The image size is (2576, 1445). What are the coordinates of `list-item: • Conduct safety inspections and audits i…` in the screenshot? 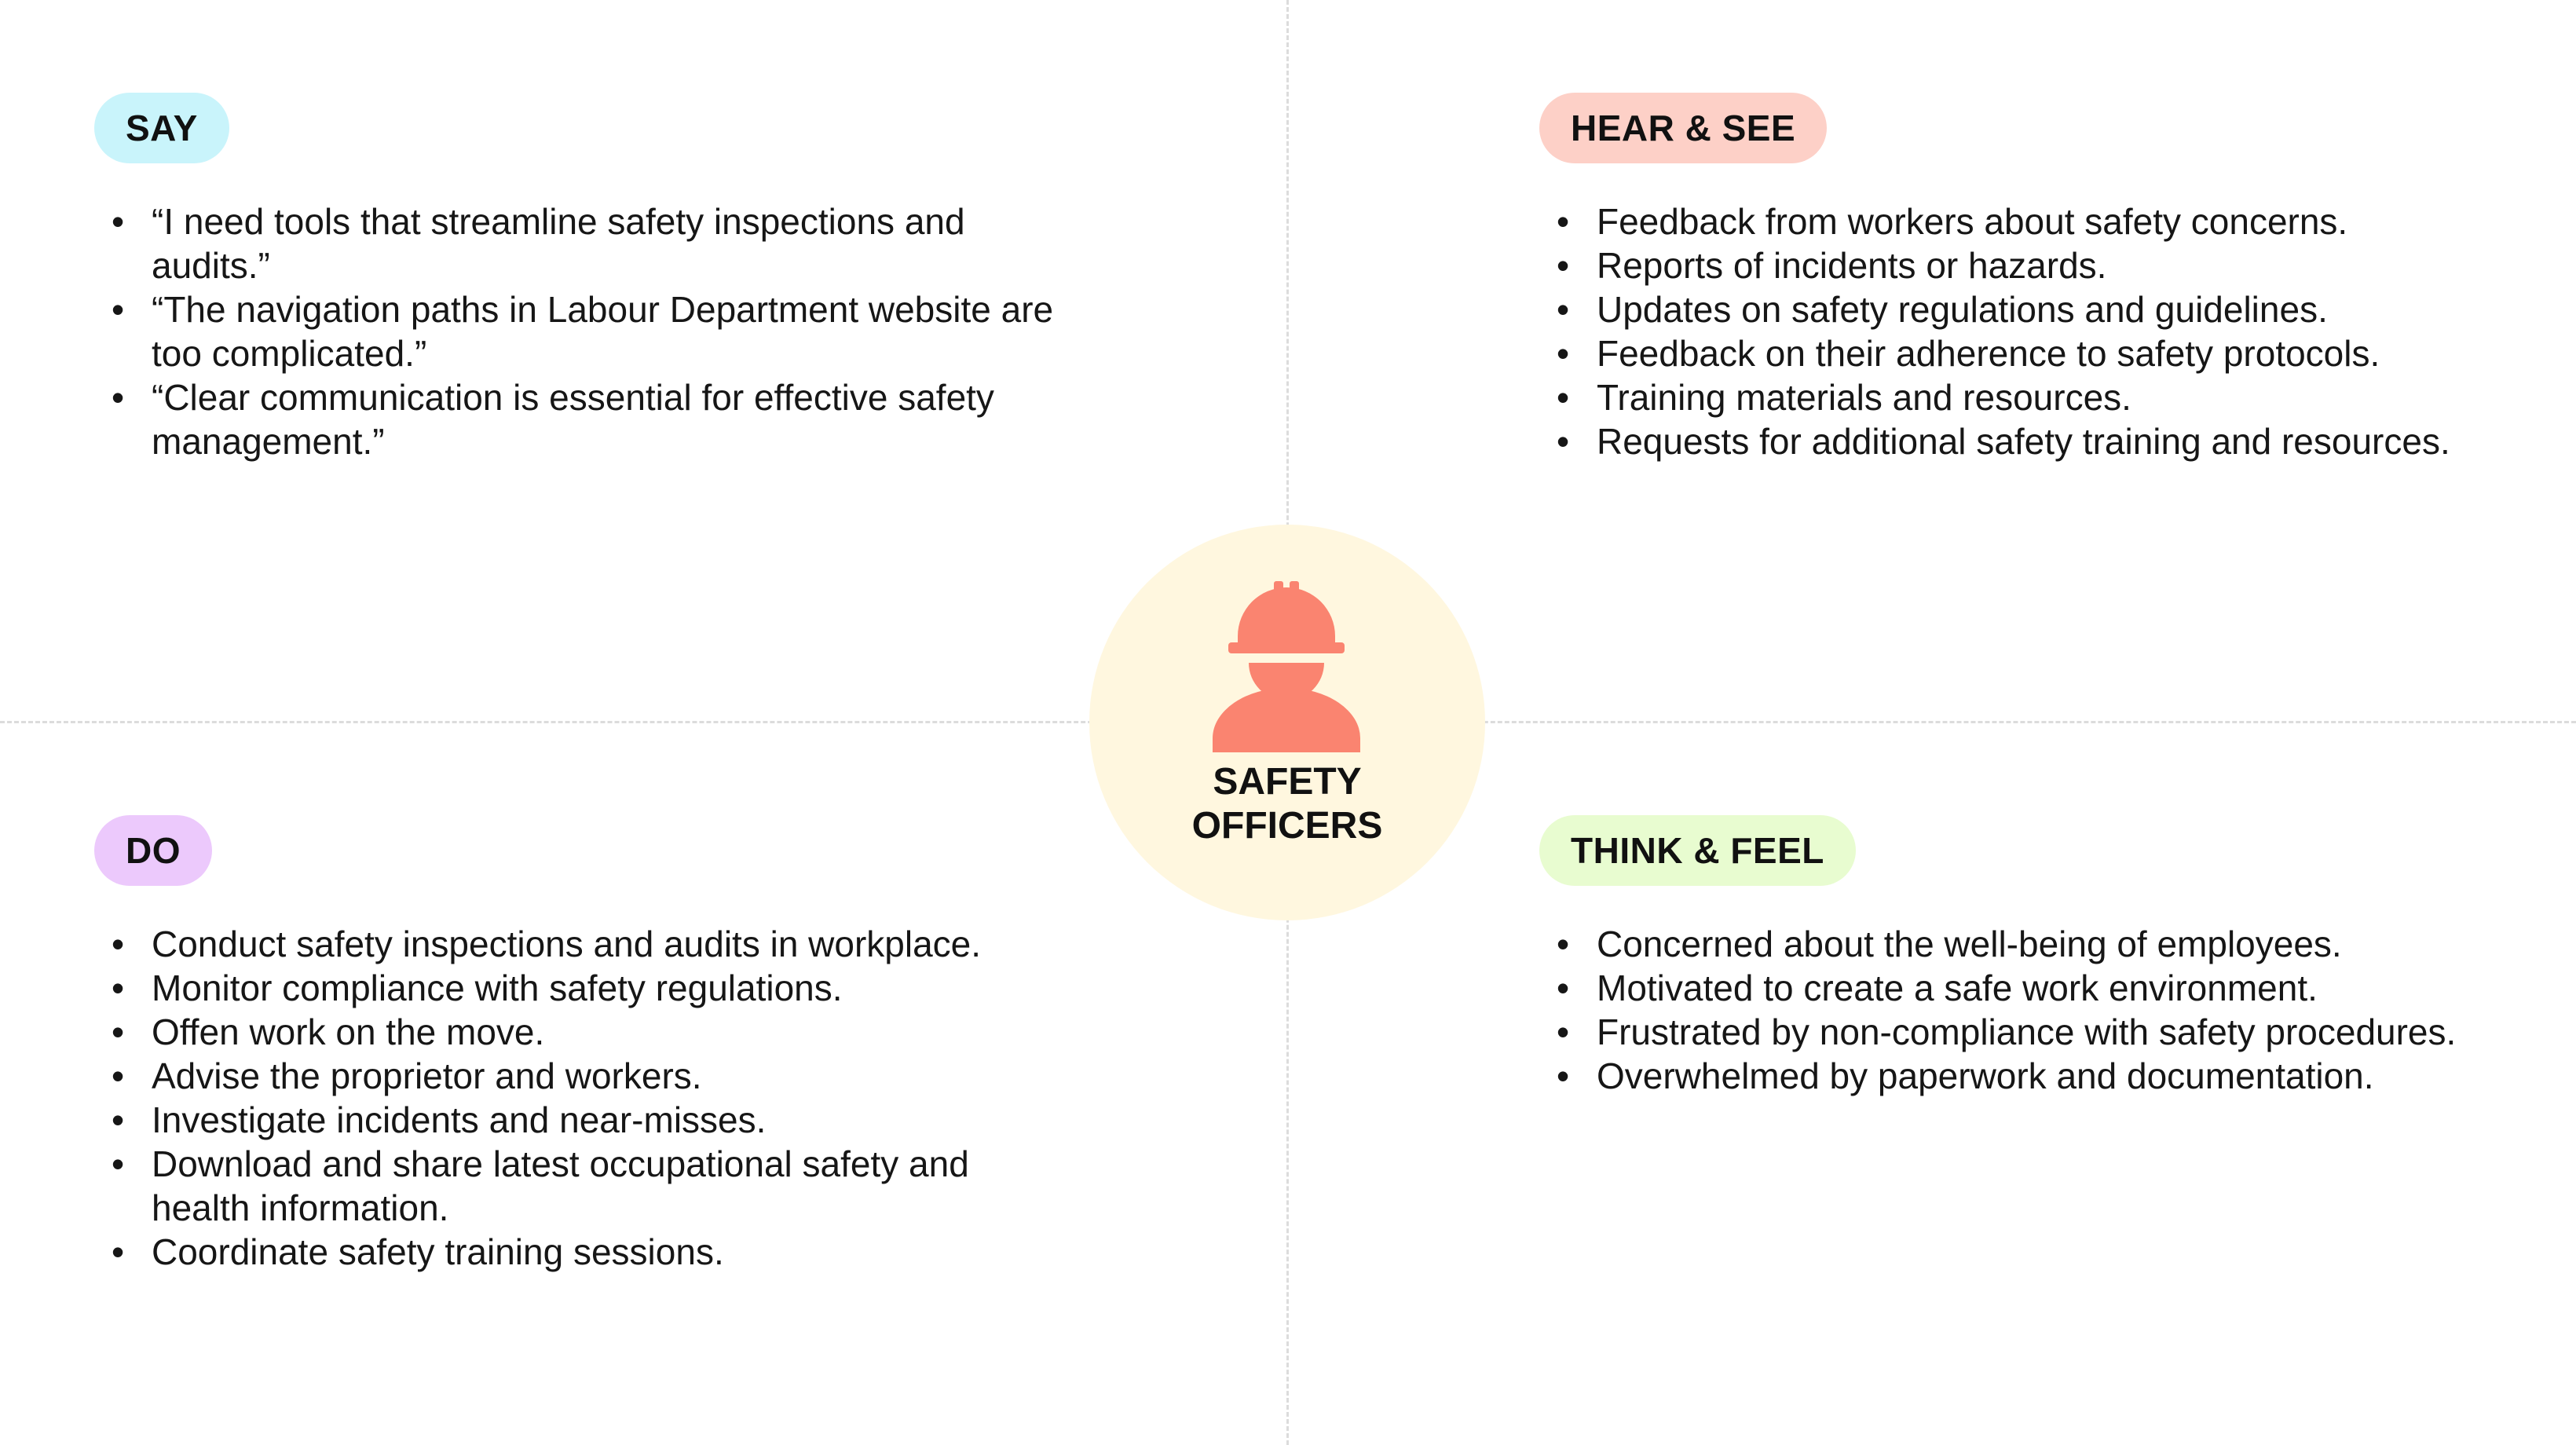 It's located at (581, 944).